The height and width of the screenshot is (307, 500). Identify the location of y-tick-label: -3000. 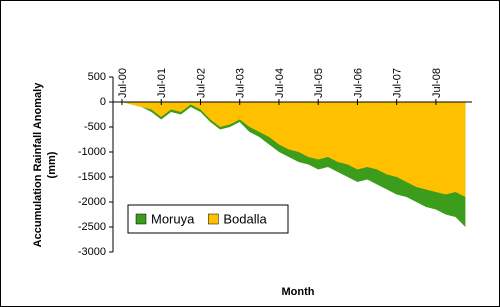
(92, 252).